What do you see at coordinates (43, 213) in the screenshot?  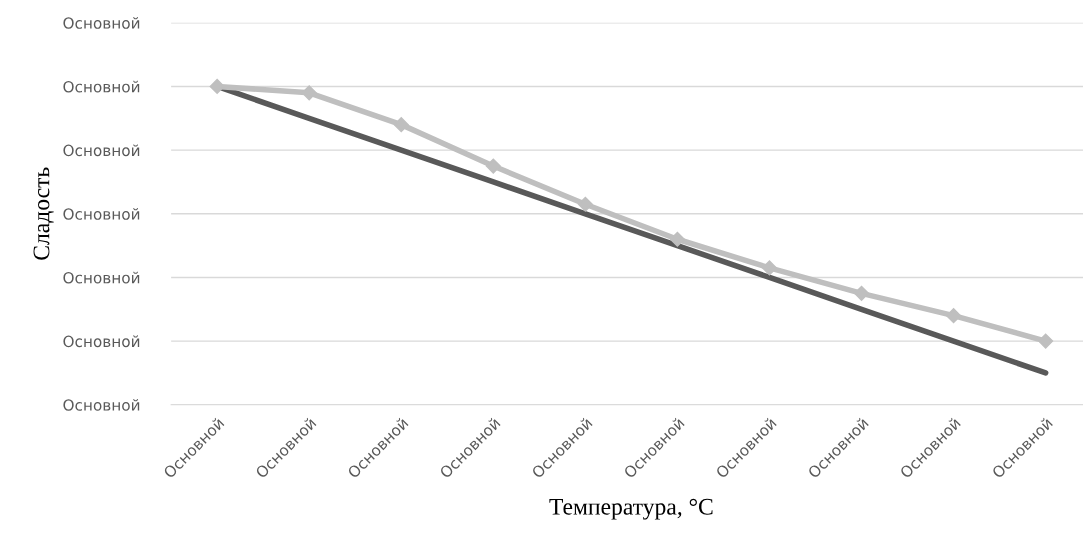 I see `y-axis-title: Сладость` at bounding box center [43, 213].